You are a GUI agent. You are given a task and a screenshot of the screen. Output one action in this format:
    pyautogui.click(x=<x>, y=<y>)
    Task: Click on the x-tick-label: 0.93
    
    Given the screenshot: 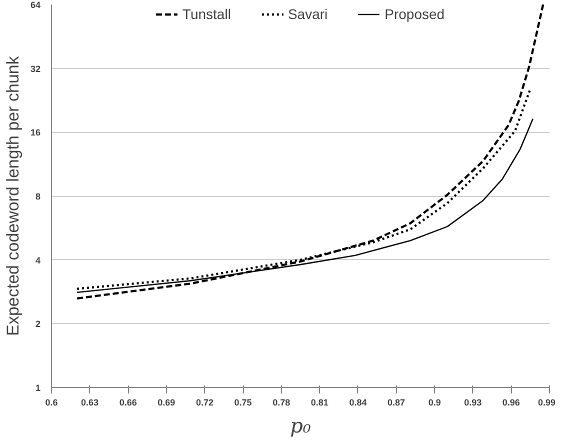 What is the action you would take?
    pyautogui.click(x=473, y=403)
    